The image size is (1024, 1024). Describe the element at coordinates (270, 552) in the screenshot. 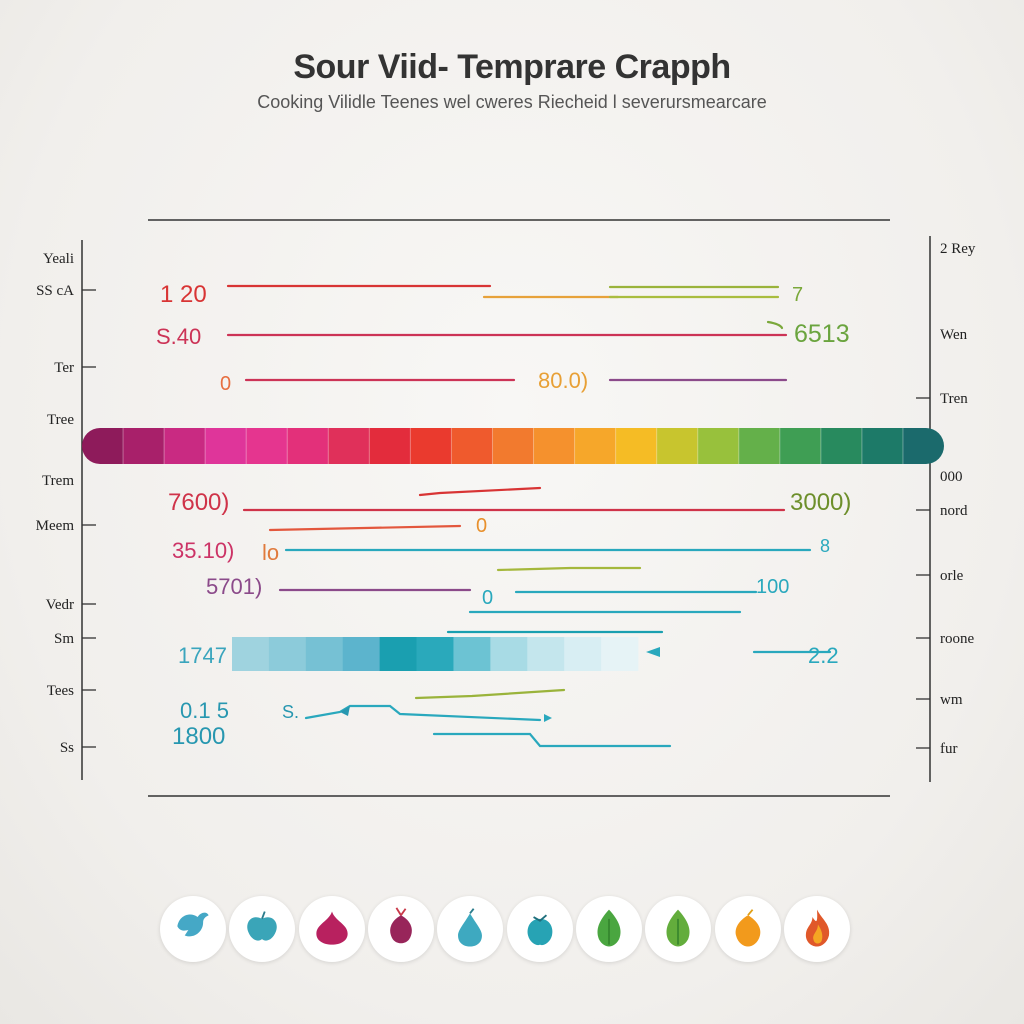

I see `value-label: lo` at that location.